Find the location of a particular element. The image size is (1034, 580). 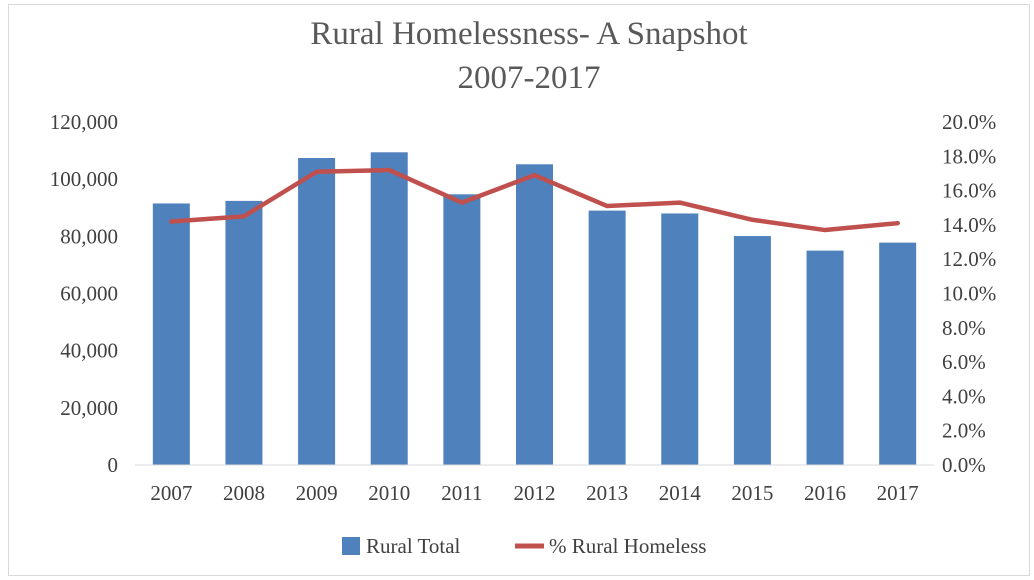

y-left-tick-label: 100,000 is located at coordinates (84, 179).